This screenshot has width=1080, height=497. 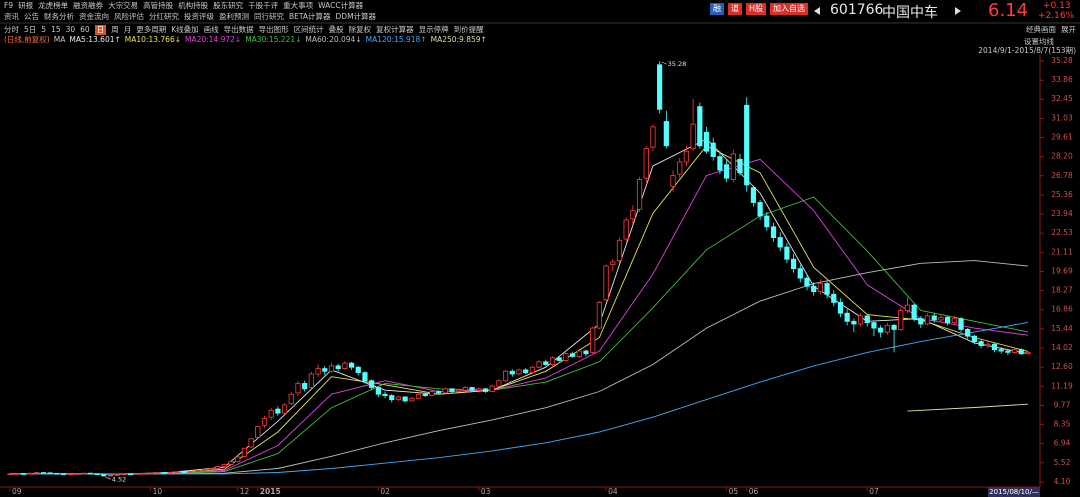 What do you see at coordinates (1057, 6) in the screenshot?
I see `price-change: +0.13` at bounding box center [1057, 6].